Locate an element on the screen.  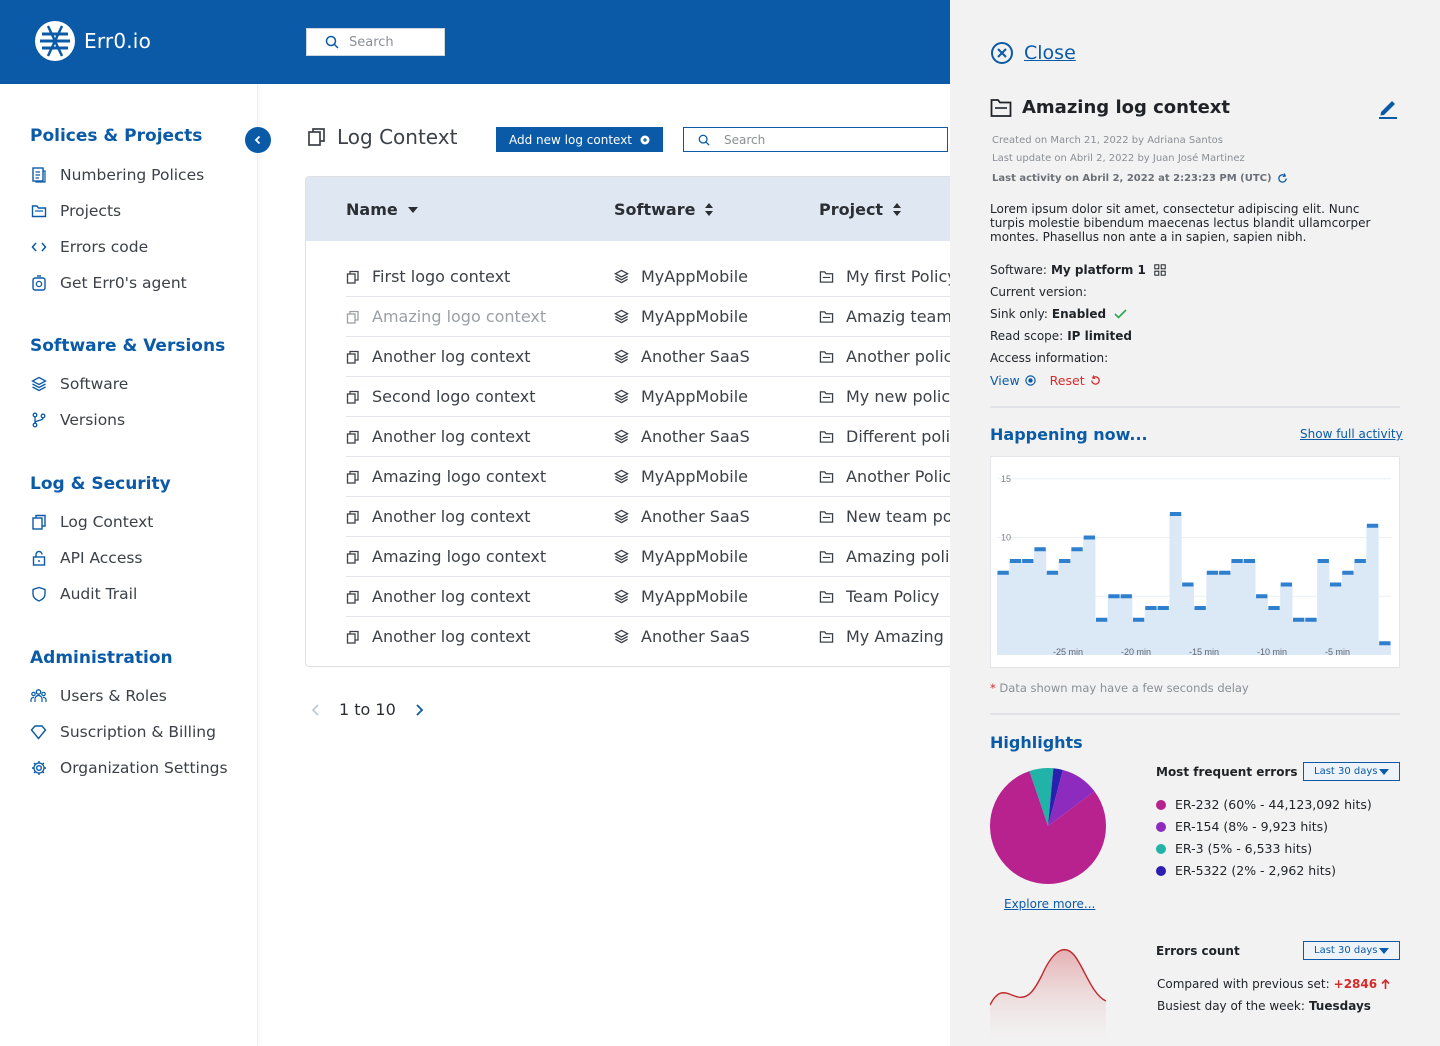
cell-name-text: First logo context is located at coordinates (441, 276).